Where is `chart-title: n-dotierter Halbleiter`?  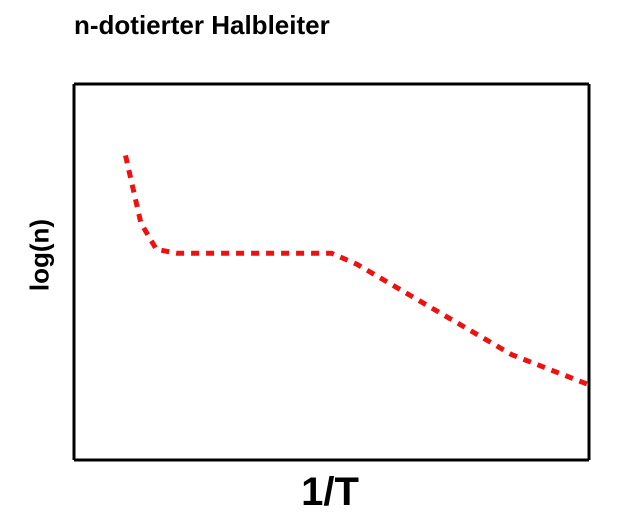
chart-title: n-dotierter Halbleiter is located at coordinates (202, 25).